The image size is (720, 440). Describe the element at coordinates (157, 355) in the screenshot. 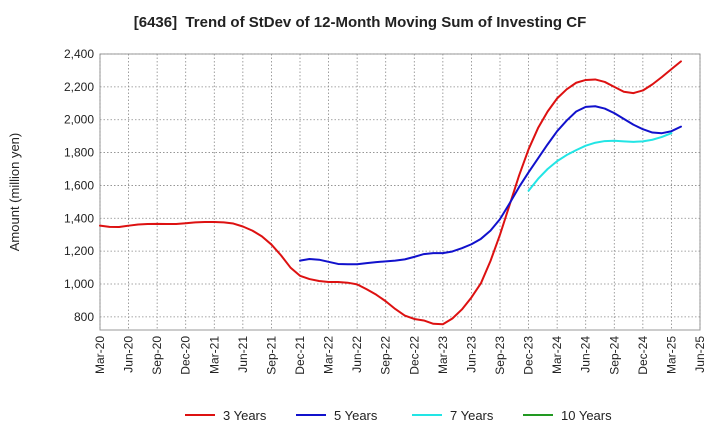

I see `x-tick-label: Sep-20` at that location.